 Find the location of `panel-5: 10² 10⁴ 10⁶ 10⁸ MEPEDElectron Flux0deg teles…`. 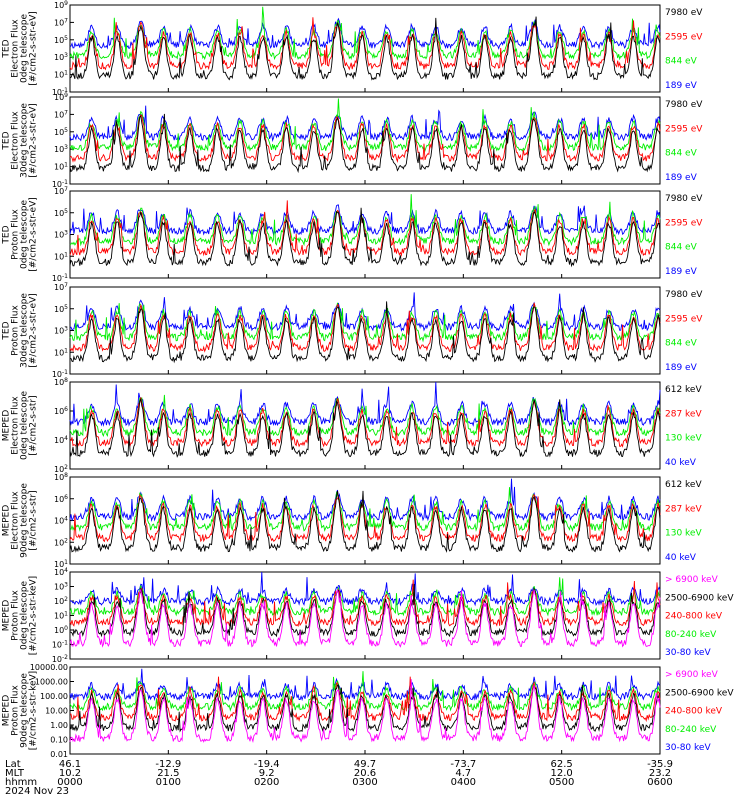

panel-5: 10² 10⁴ 10⁶ 10⁸ MEPEDElectron Flux0deg teles… is located at coordinates (352, 425).